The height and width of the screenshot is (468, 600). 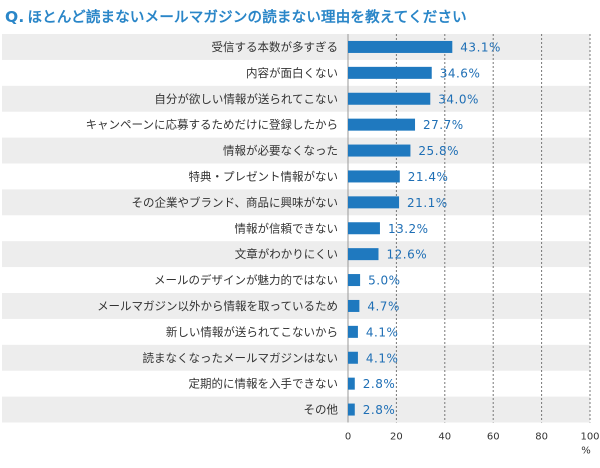 I want to click on value-label: 34.6%, so click(x=460, y=73).